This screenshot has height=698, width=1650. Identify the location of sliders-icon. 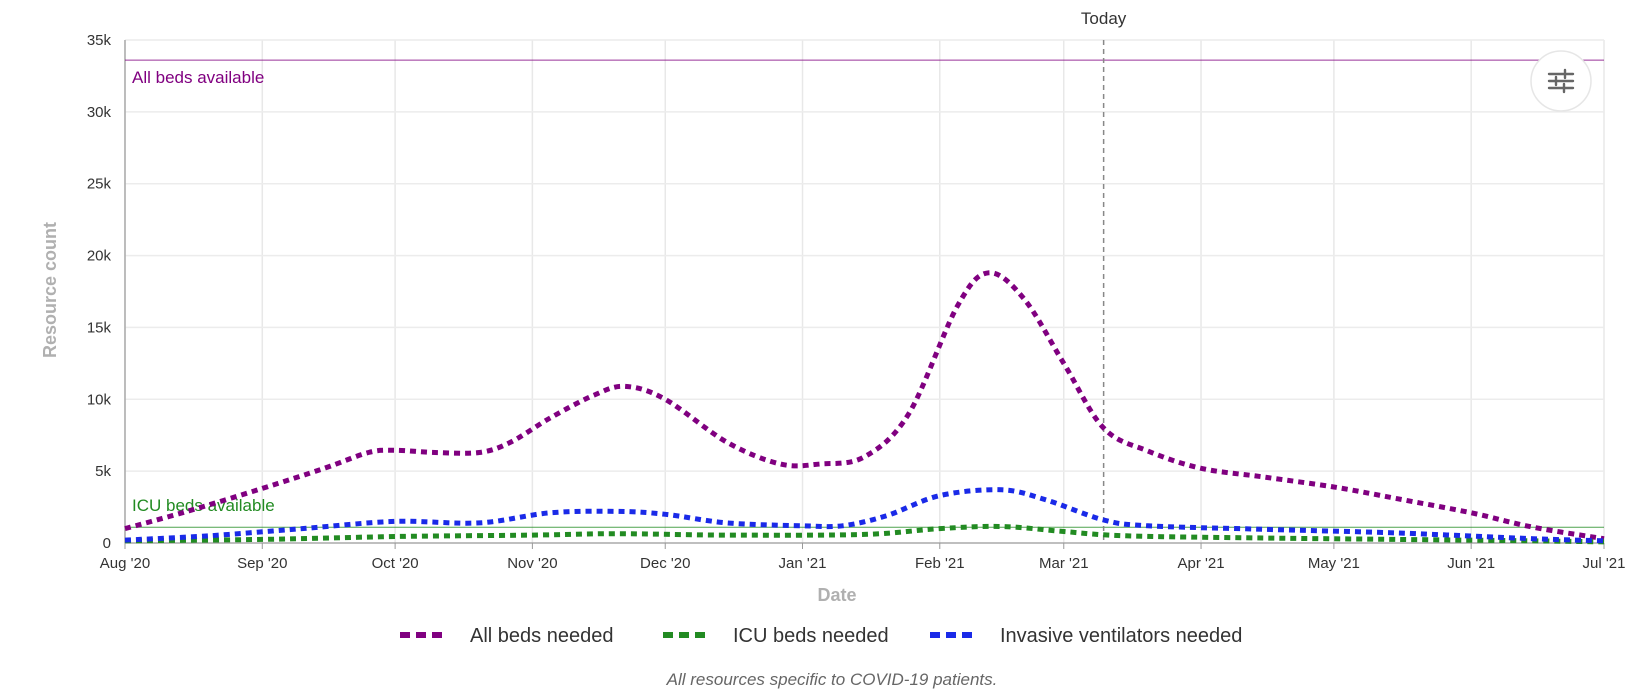
(1561, 81).